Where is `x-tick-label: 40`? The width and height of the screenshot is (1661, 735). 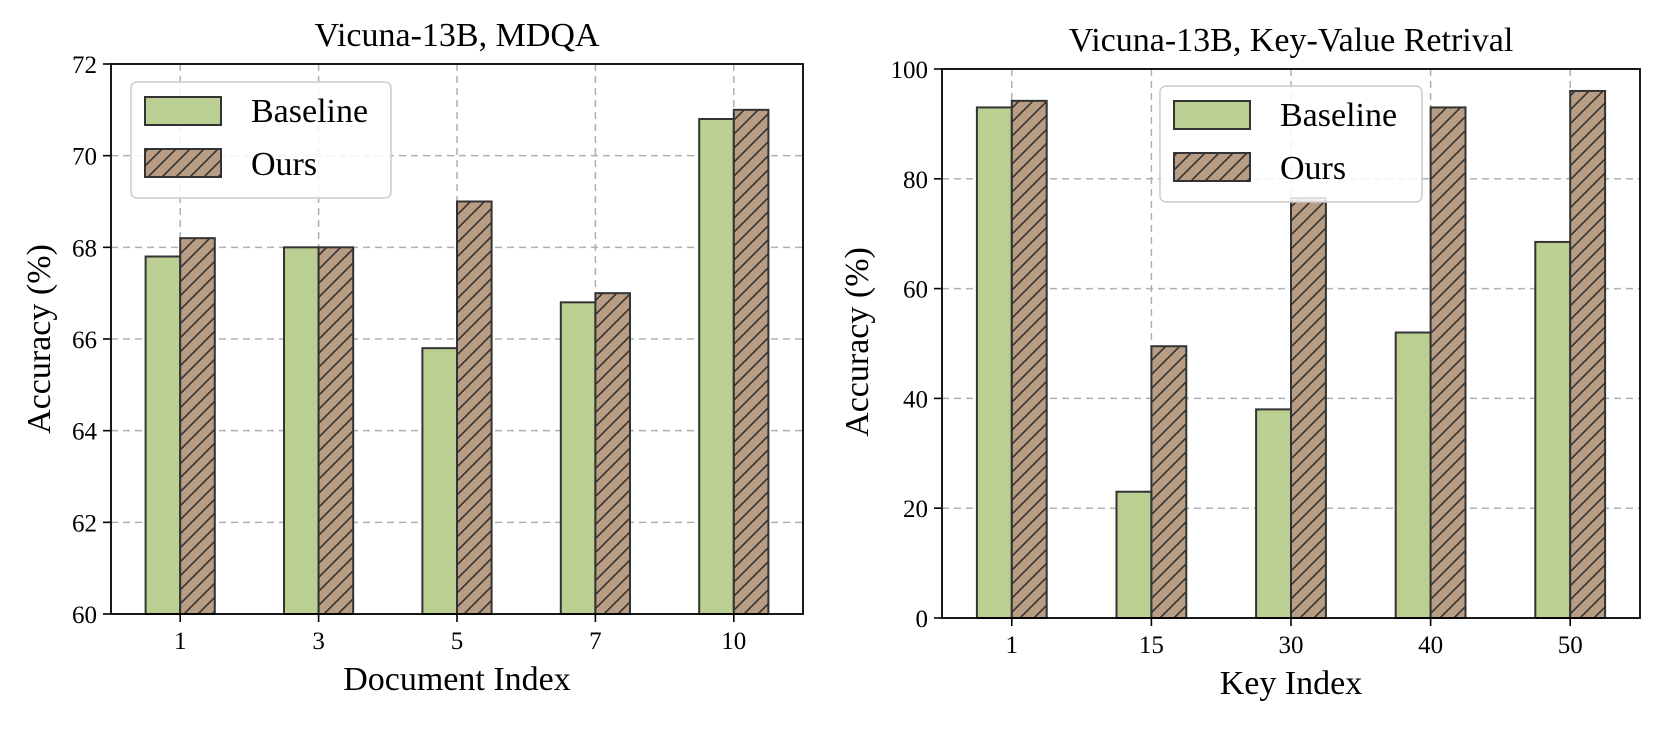 x-tick-label: 40 is located at coordinates (1430, 645).